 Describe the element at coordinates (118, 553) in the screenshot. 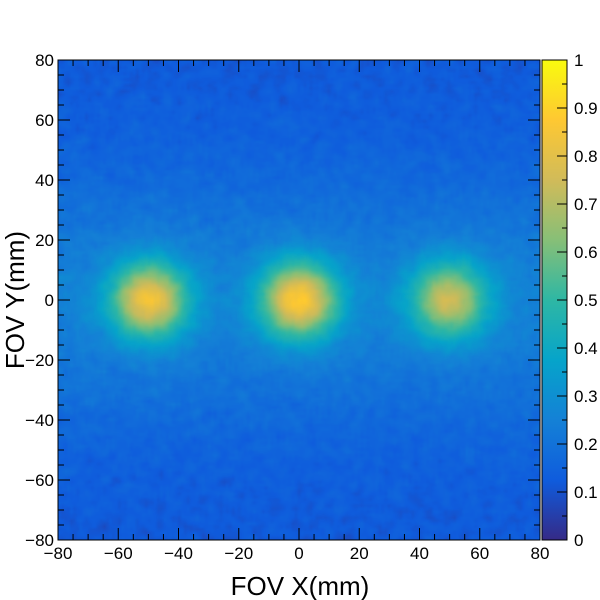

I see `x-tick-label: −60` at that location.